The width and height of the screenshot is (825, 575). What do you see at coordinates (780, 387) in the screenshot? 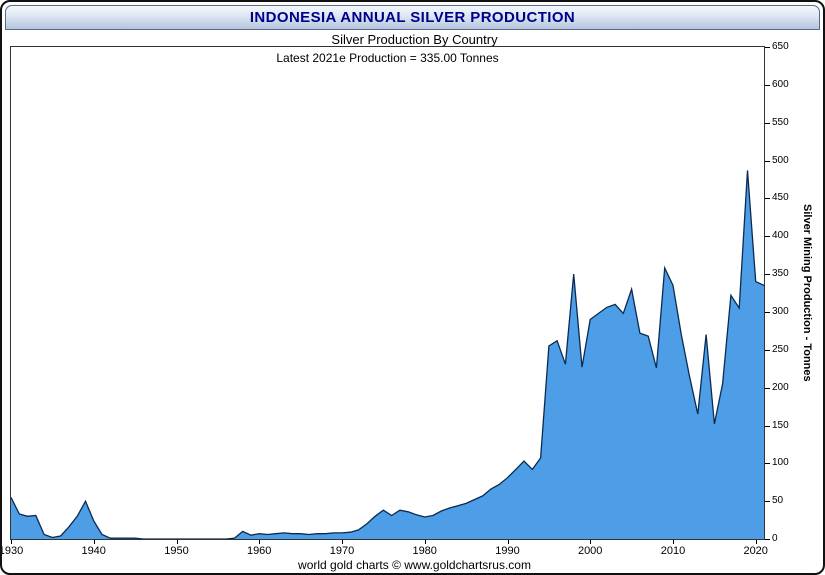
I see `y-tick-label: 200` at bounding box center [780, 387].